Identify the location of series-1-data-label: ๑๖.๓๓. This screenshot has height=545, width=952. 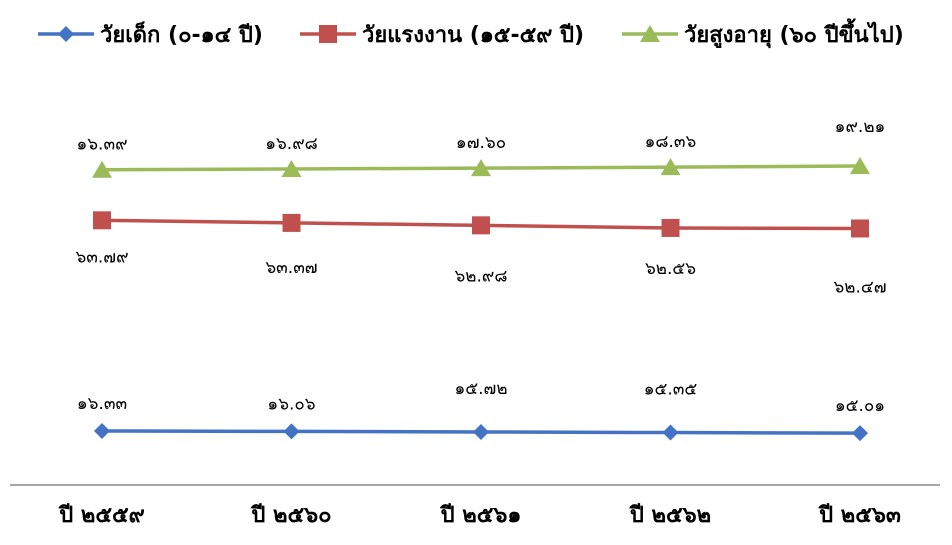
(102, 404).